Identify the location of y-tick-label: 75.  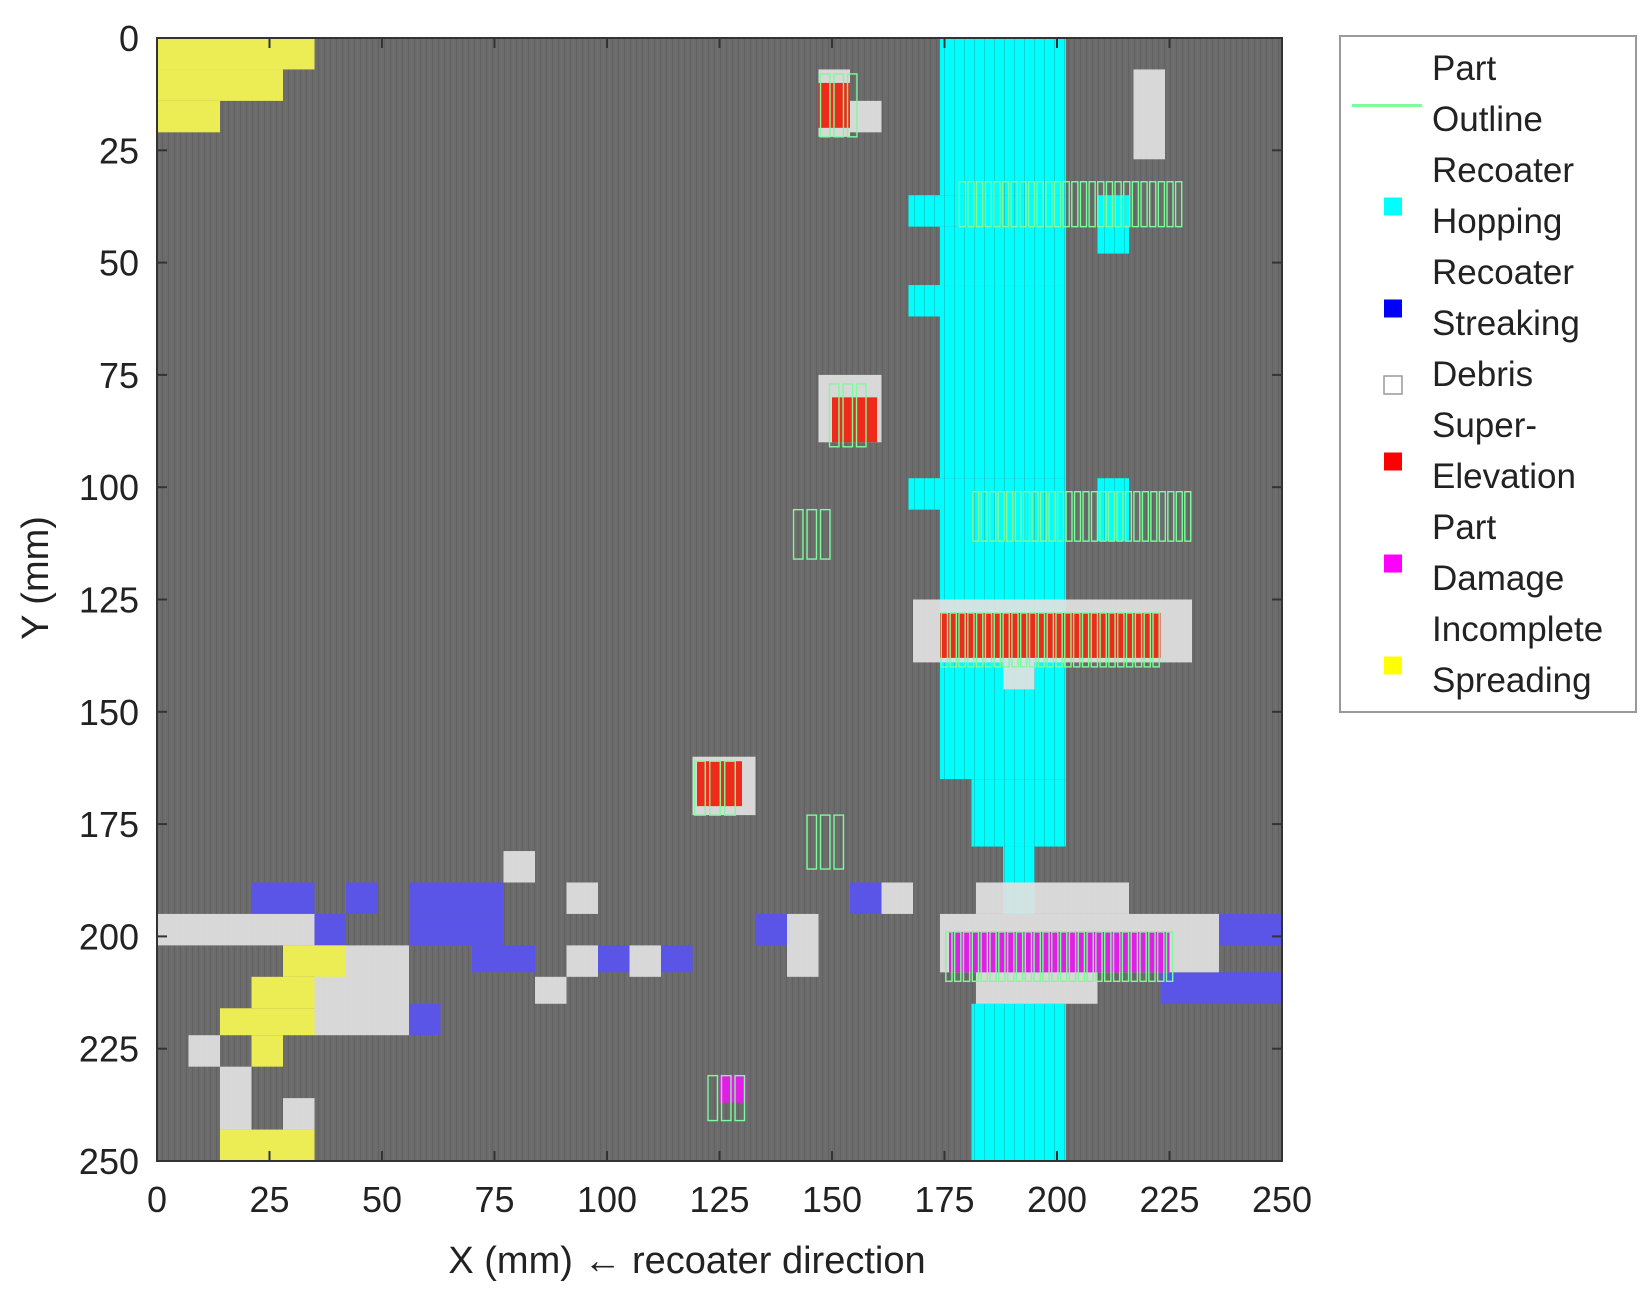
(119, 375).